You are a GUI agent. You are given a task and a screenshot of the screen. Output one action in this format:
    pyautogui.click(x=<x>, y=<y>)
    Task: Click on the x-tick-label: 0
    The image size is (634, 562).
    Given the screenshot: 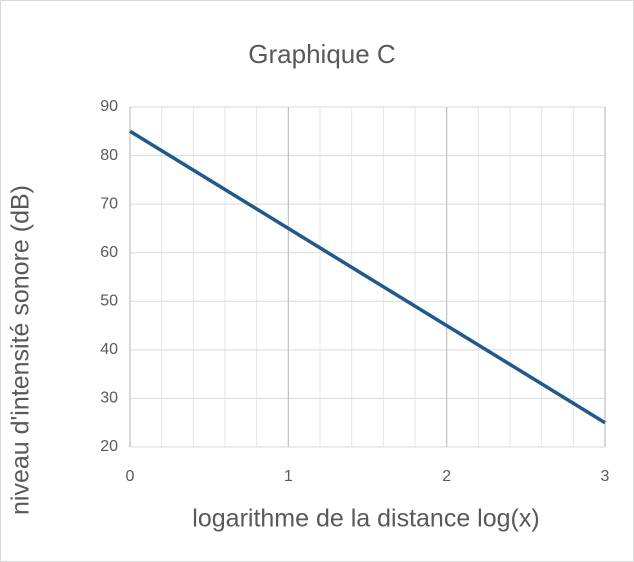 What is the action you would take?
    pyautogui.click(x=130, y=476)
    